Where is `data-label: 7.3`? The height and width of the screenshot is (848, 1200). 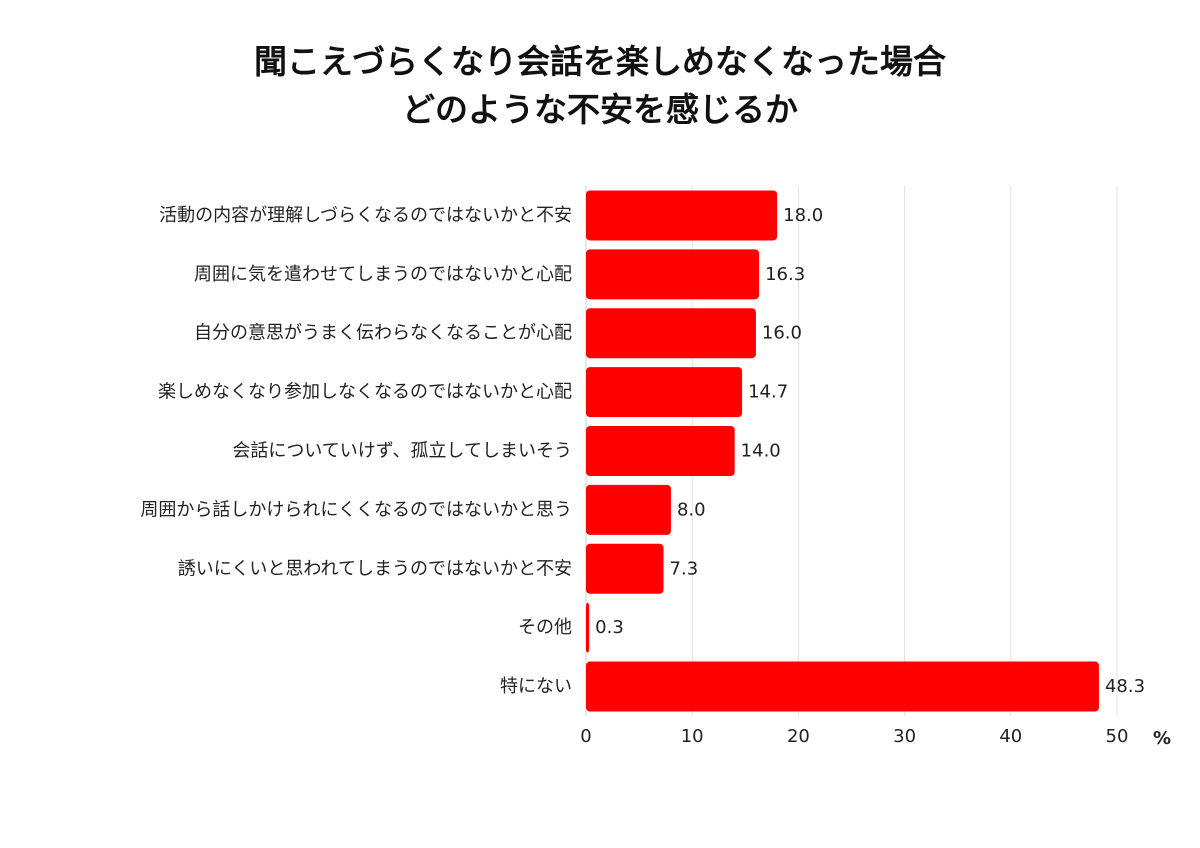 data-label: 7.3 is located at coordinates (684, 568).